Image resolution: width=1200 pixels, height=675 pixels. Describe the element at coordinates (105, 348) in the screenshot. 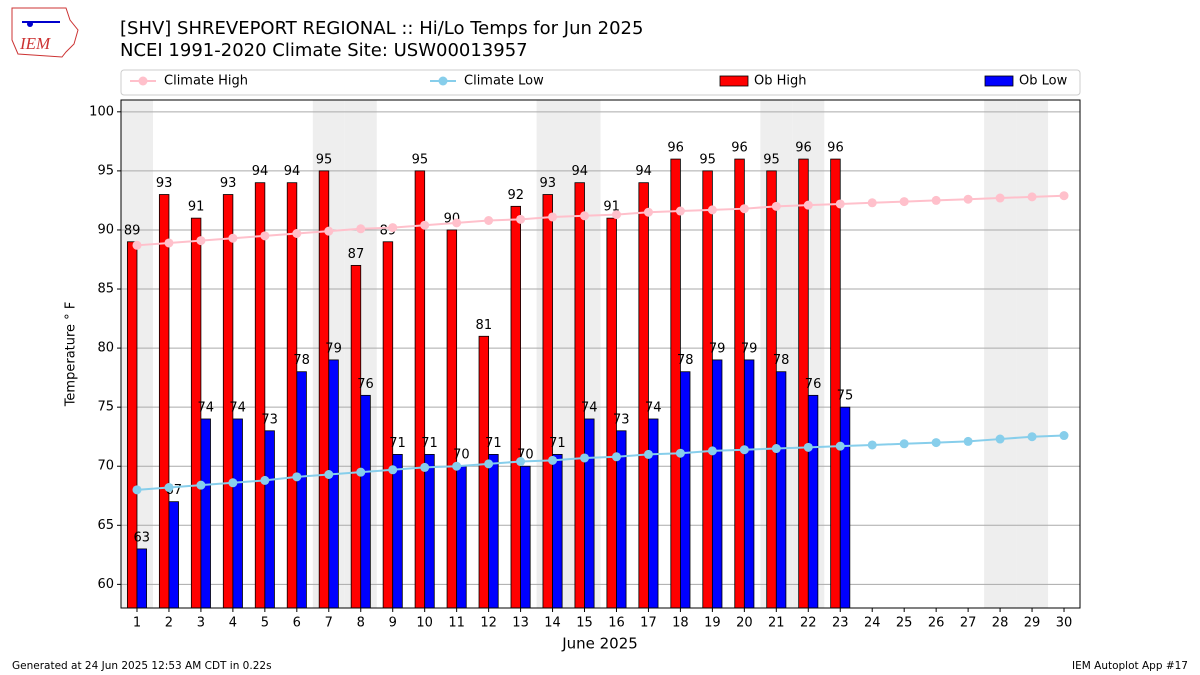

I see `y-tick-label: 80` at that location.